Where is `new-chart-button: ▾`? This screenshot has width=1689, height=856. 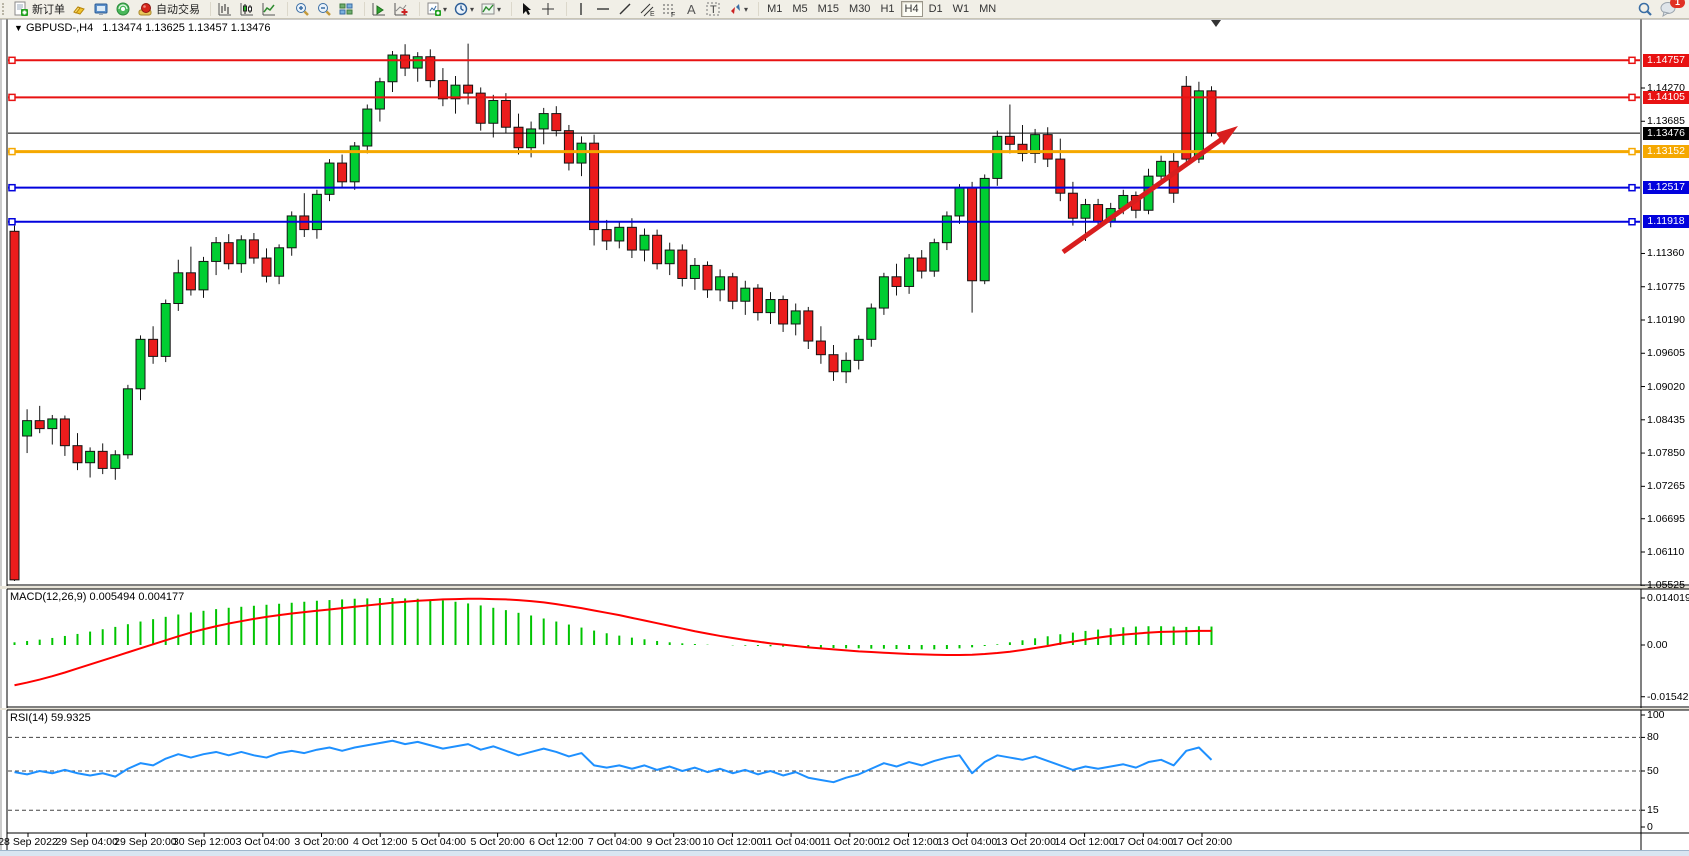 new-chart-button: ▾ is located at coordinates (436, 9).